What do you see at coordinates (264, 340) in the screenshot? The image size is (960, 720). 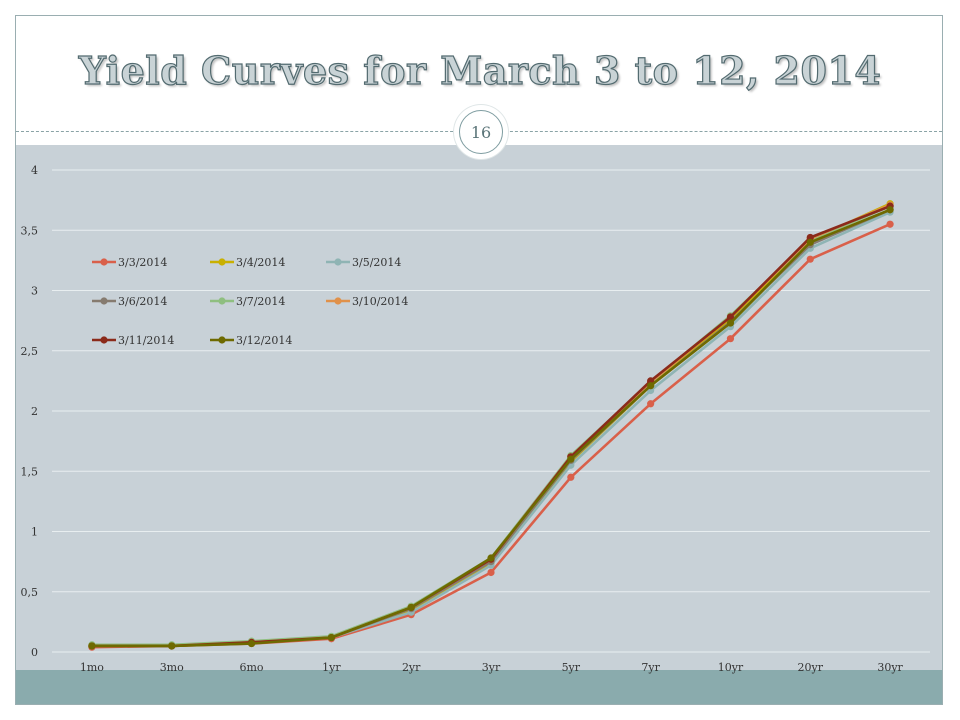 I see `legend-label: 3/12/2014` at bounding box center [264, 340].